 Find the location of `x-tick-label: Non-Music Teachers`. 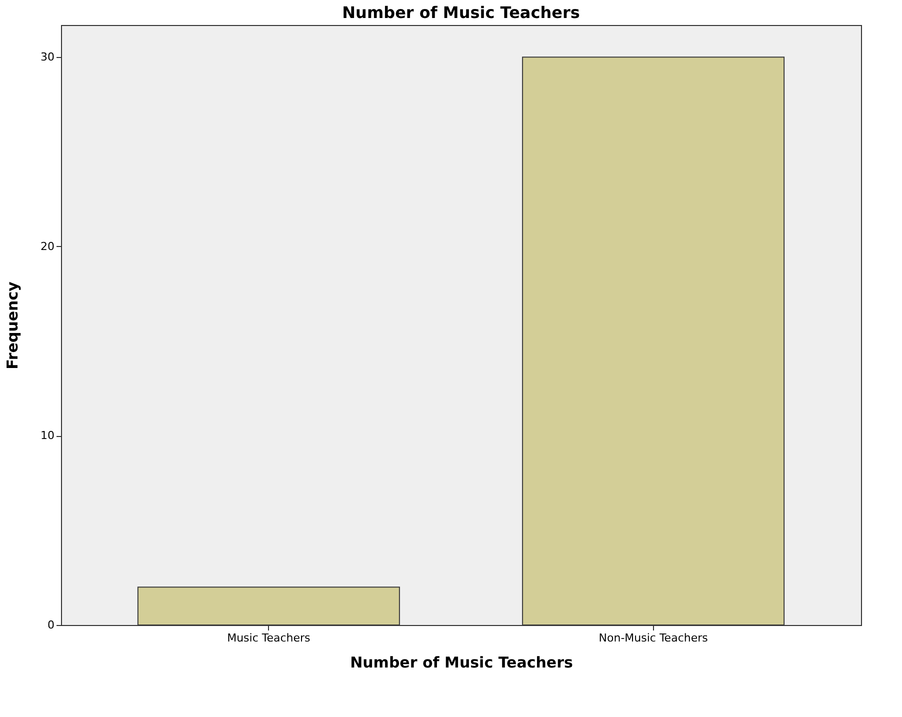

x-tick-label: Non-Music Teachers is located at coordinates (653, 638).